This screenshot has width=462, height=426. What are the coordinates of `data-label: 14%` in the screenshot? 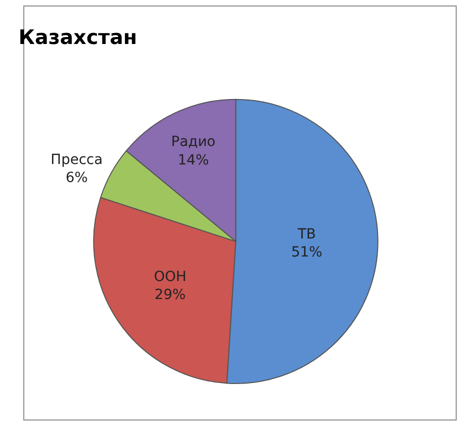 It's located at (193, 160).